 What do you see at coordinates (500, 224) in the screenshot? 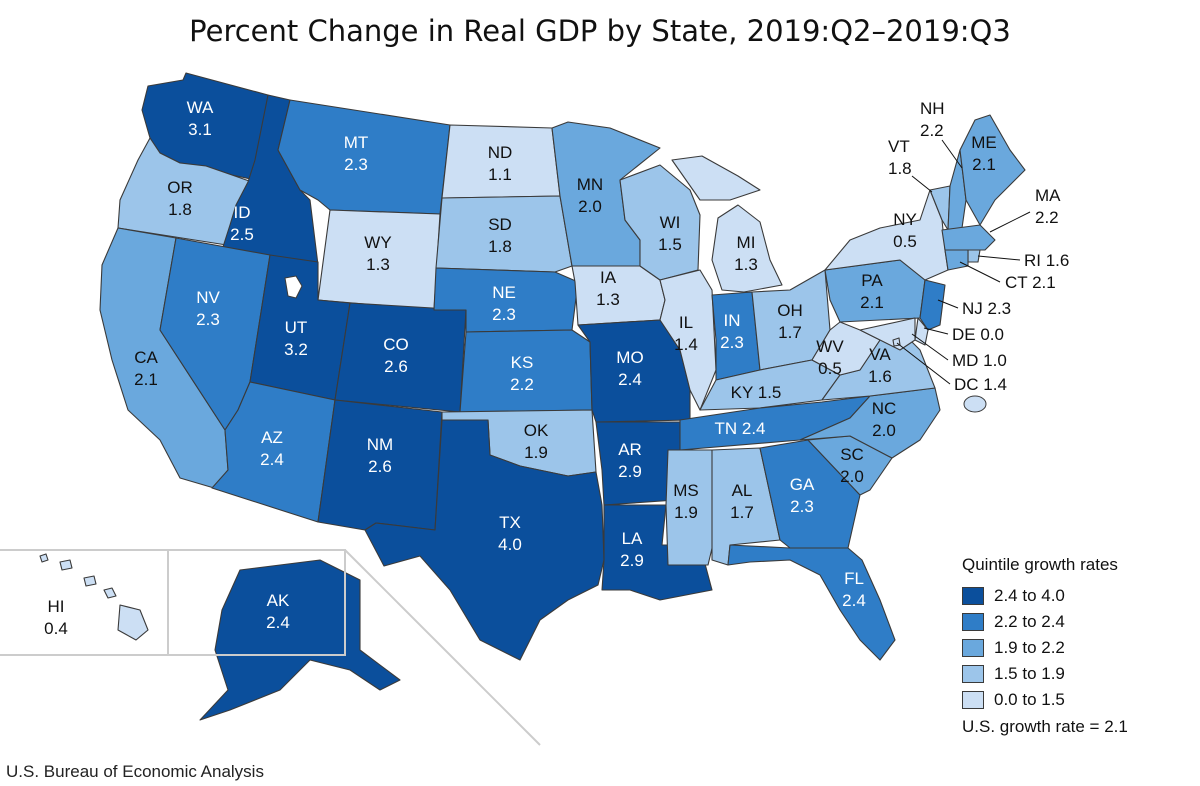
I see `label-SD-name: SD` at bounding box center [500, 224].